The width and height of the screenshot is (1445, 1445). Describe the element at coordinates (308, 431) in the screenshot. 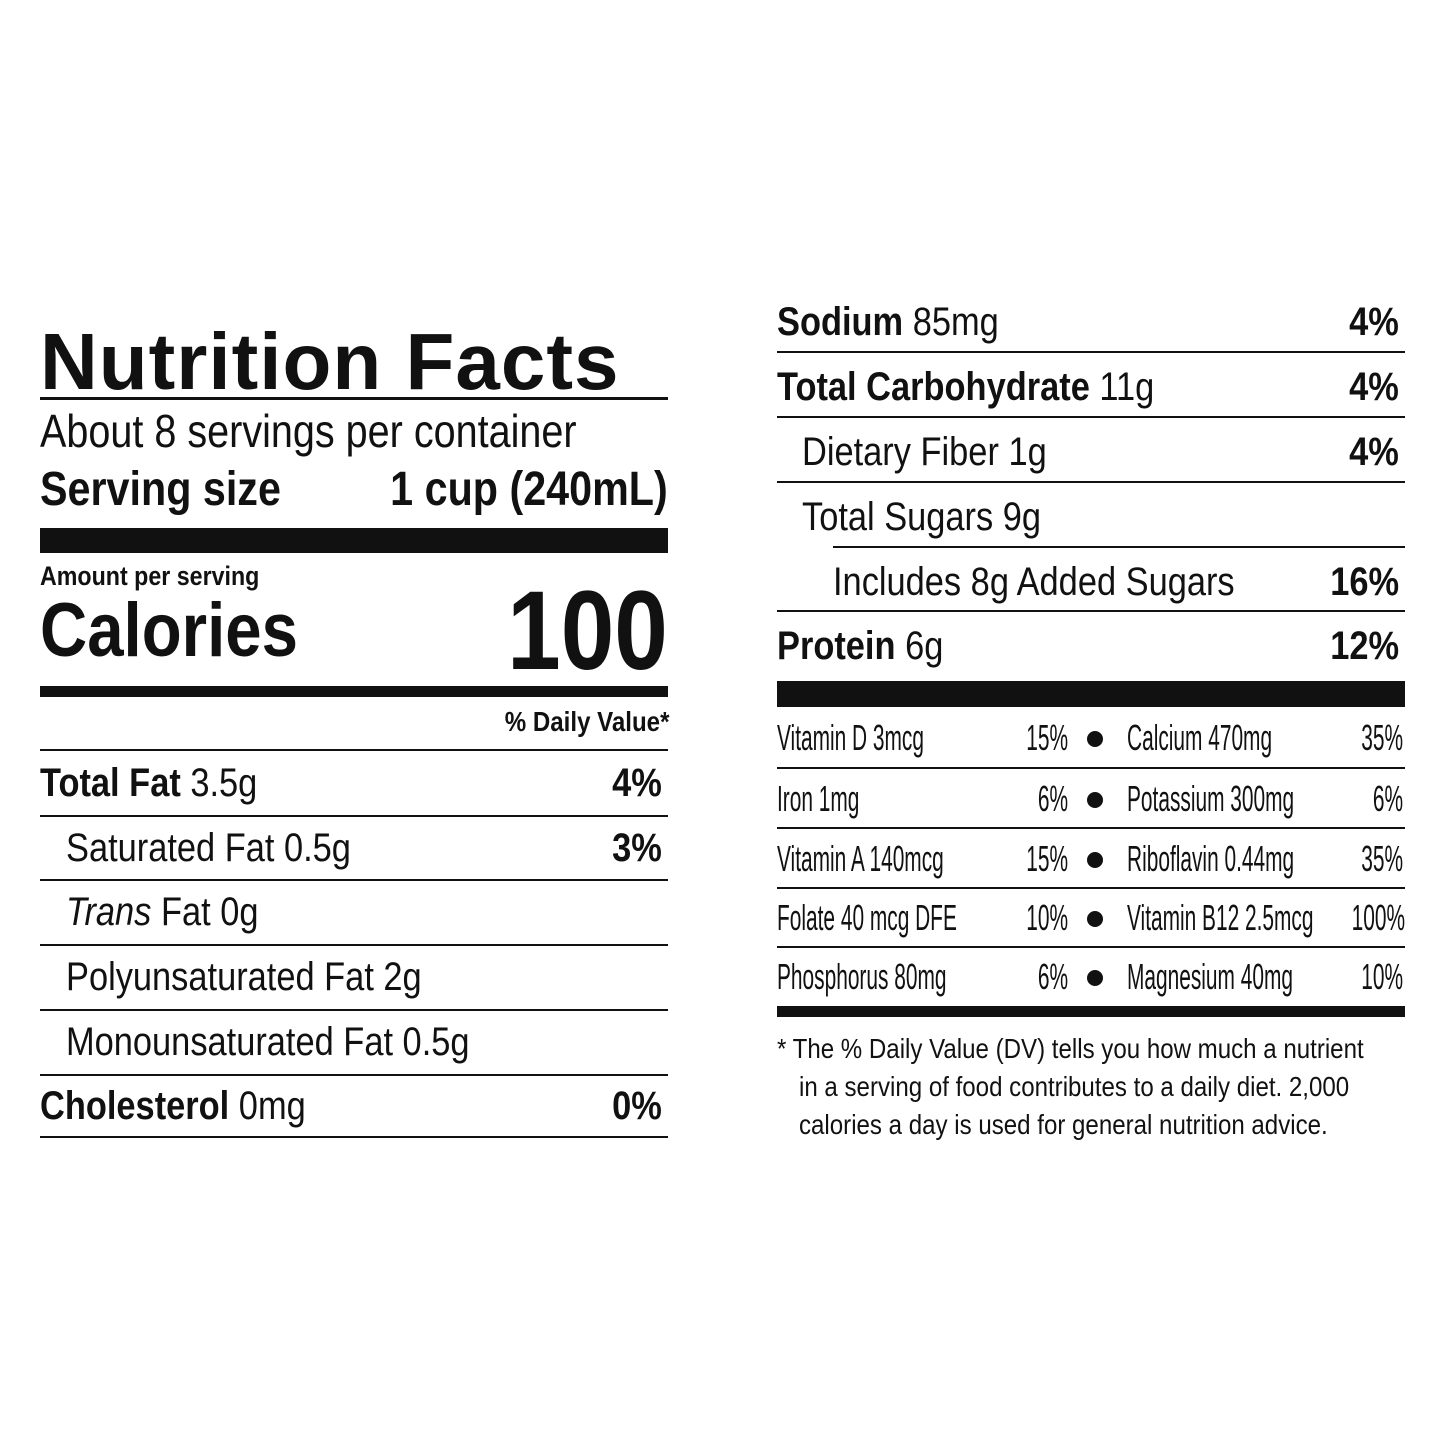

I see `servings-per-container: About 8 servings per container` at that location.